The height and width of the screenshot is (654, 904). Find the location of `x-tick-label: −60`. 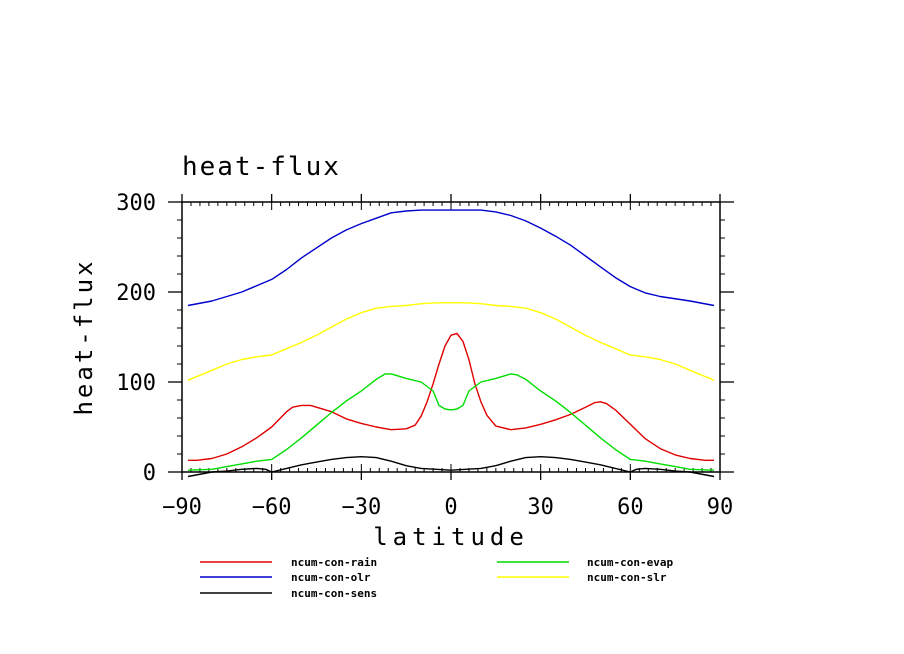

x-tick-label: −60 is located at coordinates (272, 507).